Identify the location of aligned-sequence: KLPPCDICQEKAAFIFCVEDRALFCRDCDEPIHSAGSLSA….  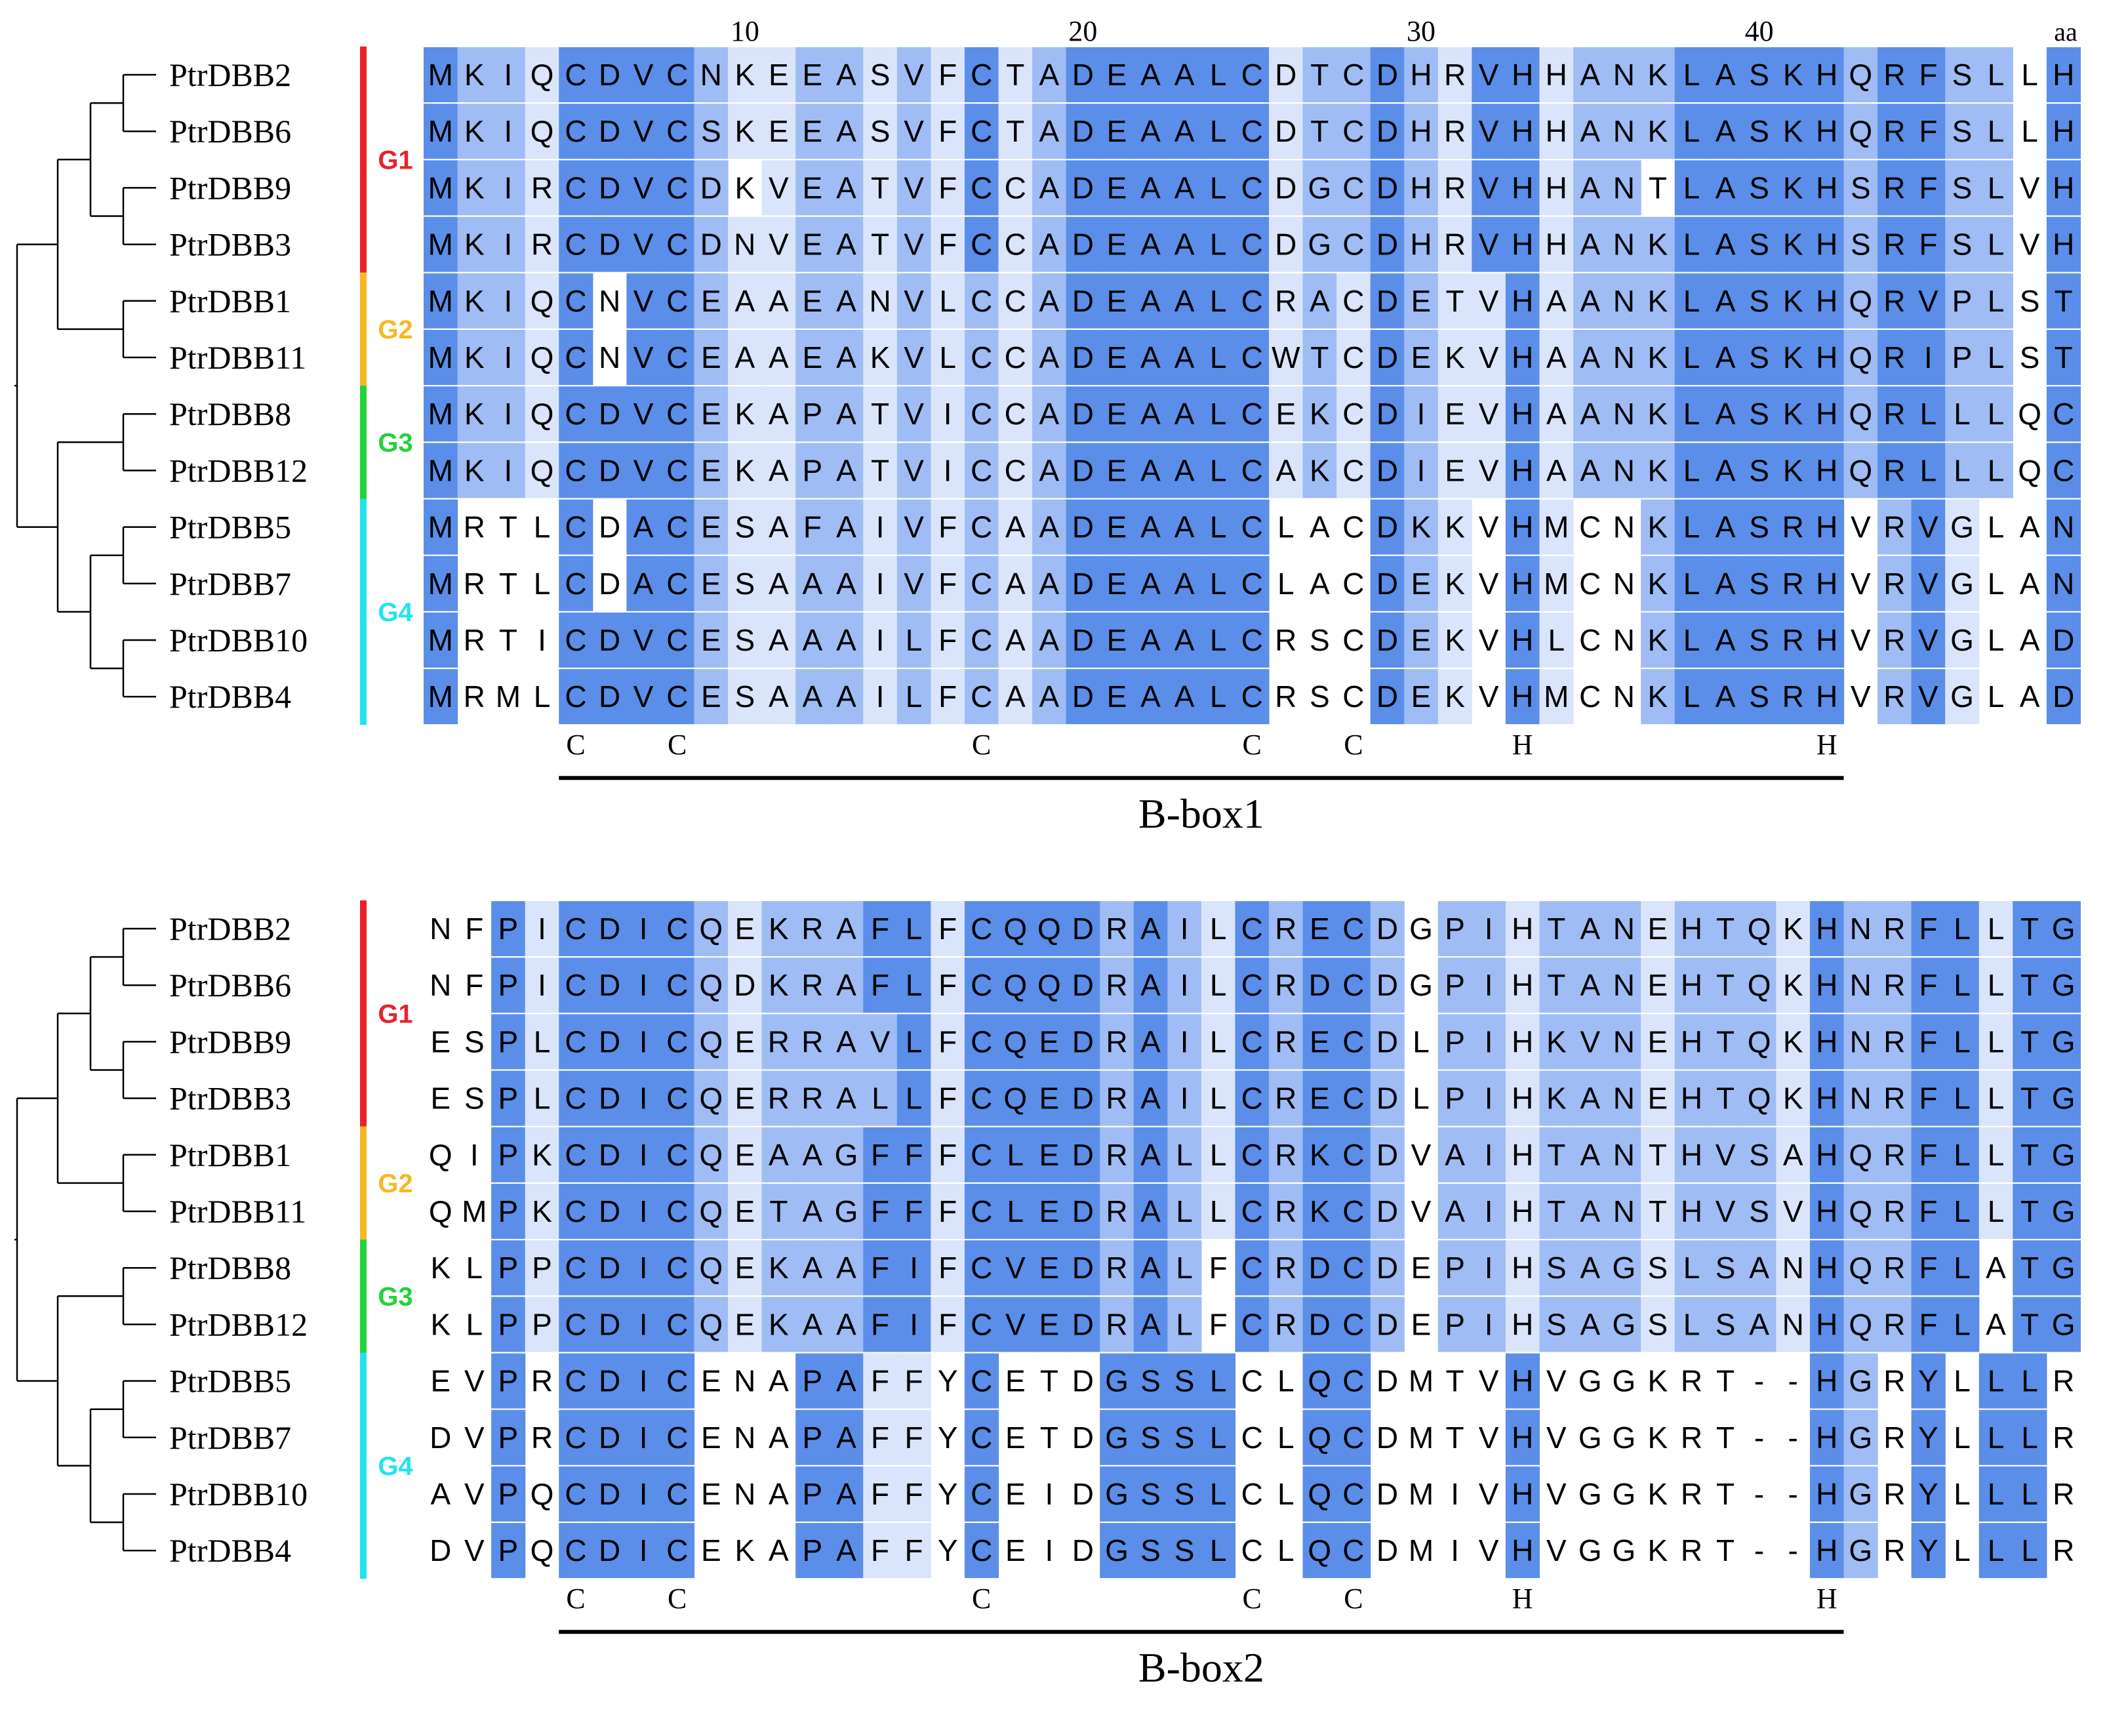
(1253, 1268).